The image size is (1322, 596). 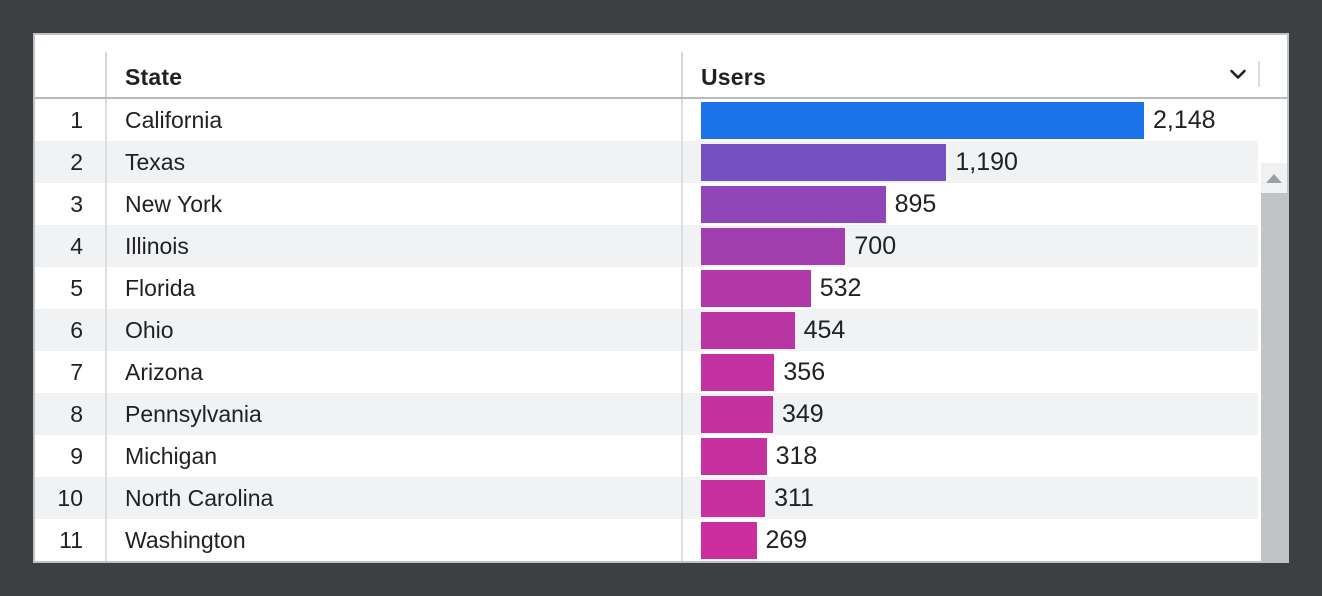 I want to click on column-header-users: Users, so click(x=733, y=77).